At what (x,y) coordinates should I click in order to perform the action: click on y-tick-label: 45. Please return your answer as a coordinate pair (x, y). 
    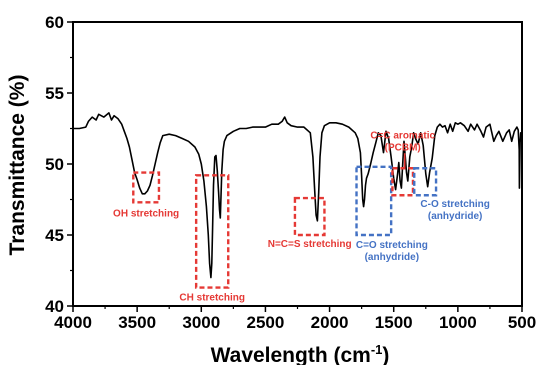
    Looking at the image, I should click on (54, 235).